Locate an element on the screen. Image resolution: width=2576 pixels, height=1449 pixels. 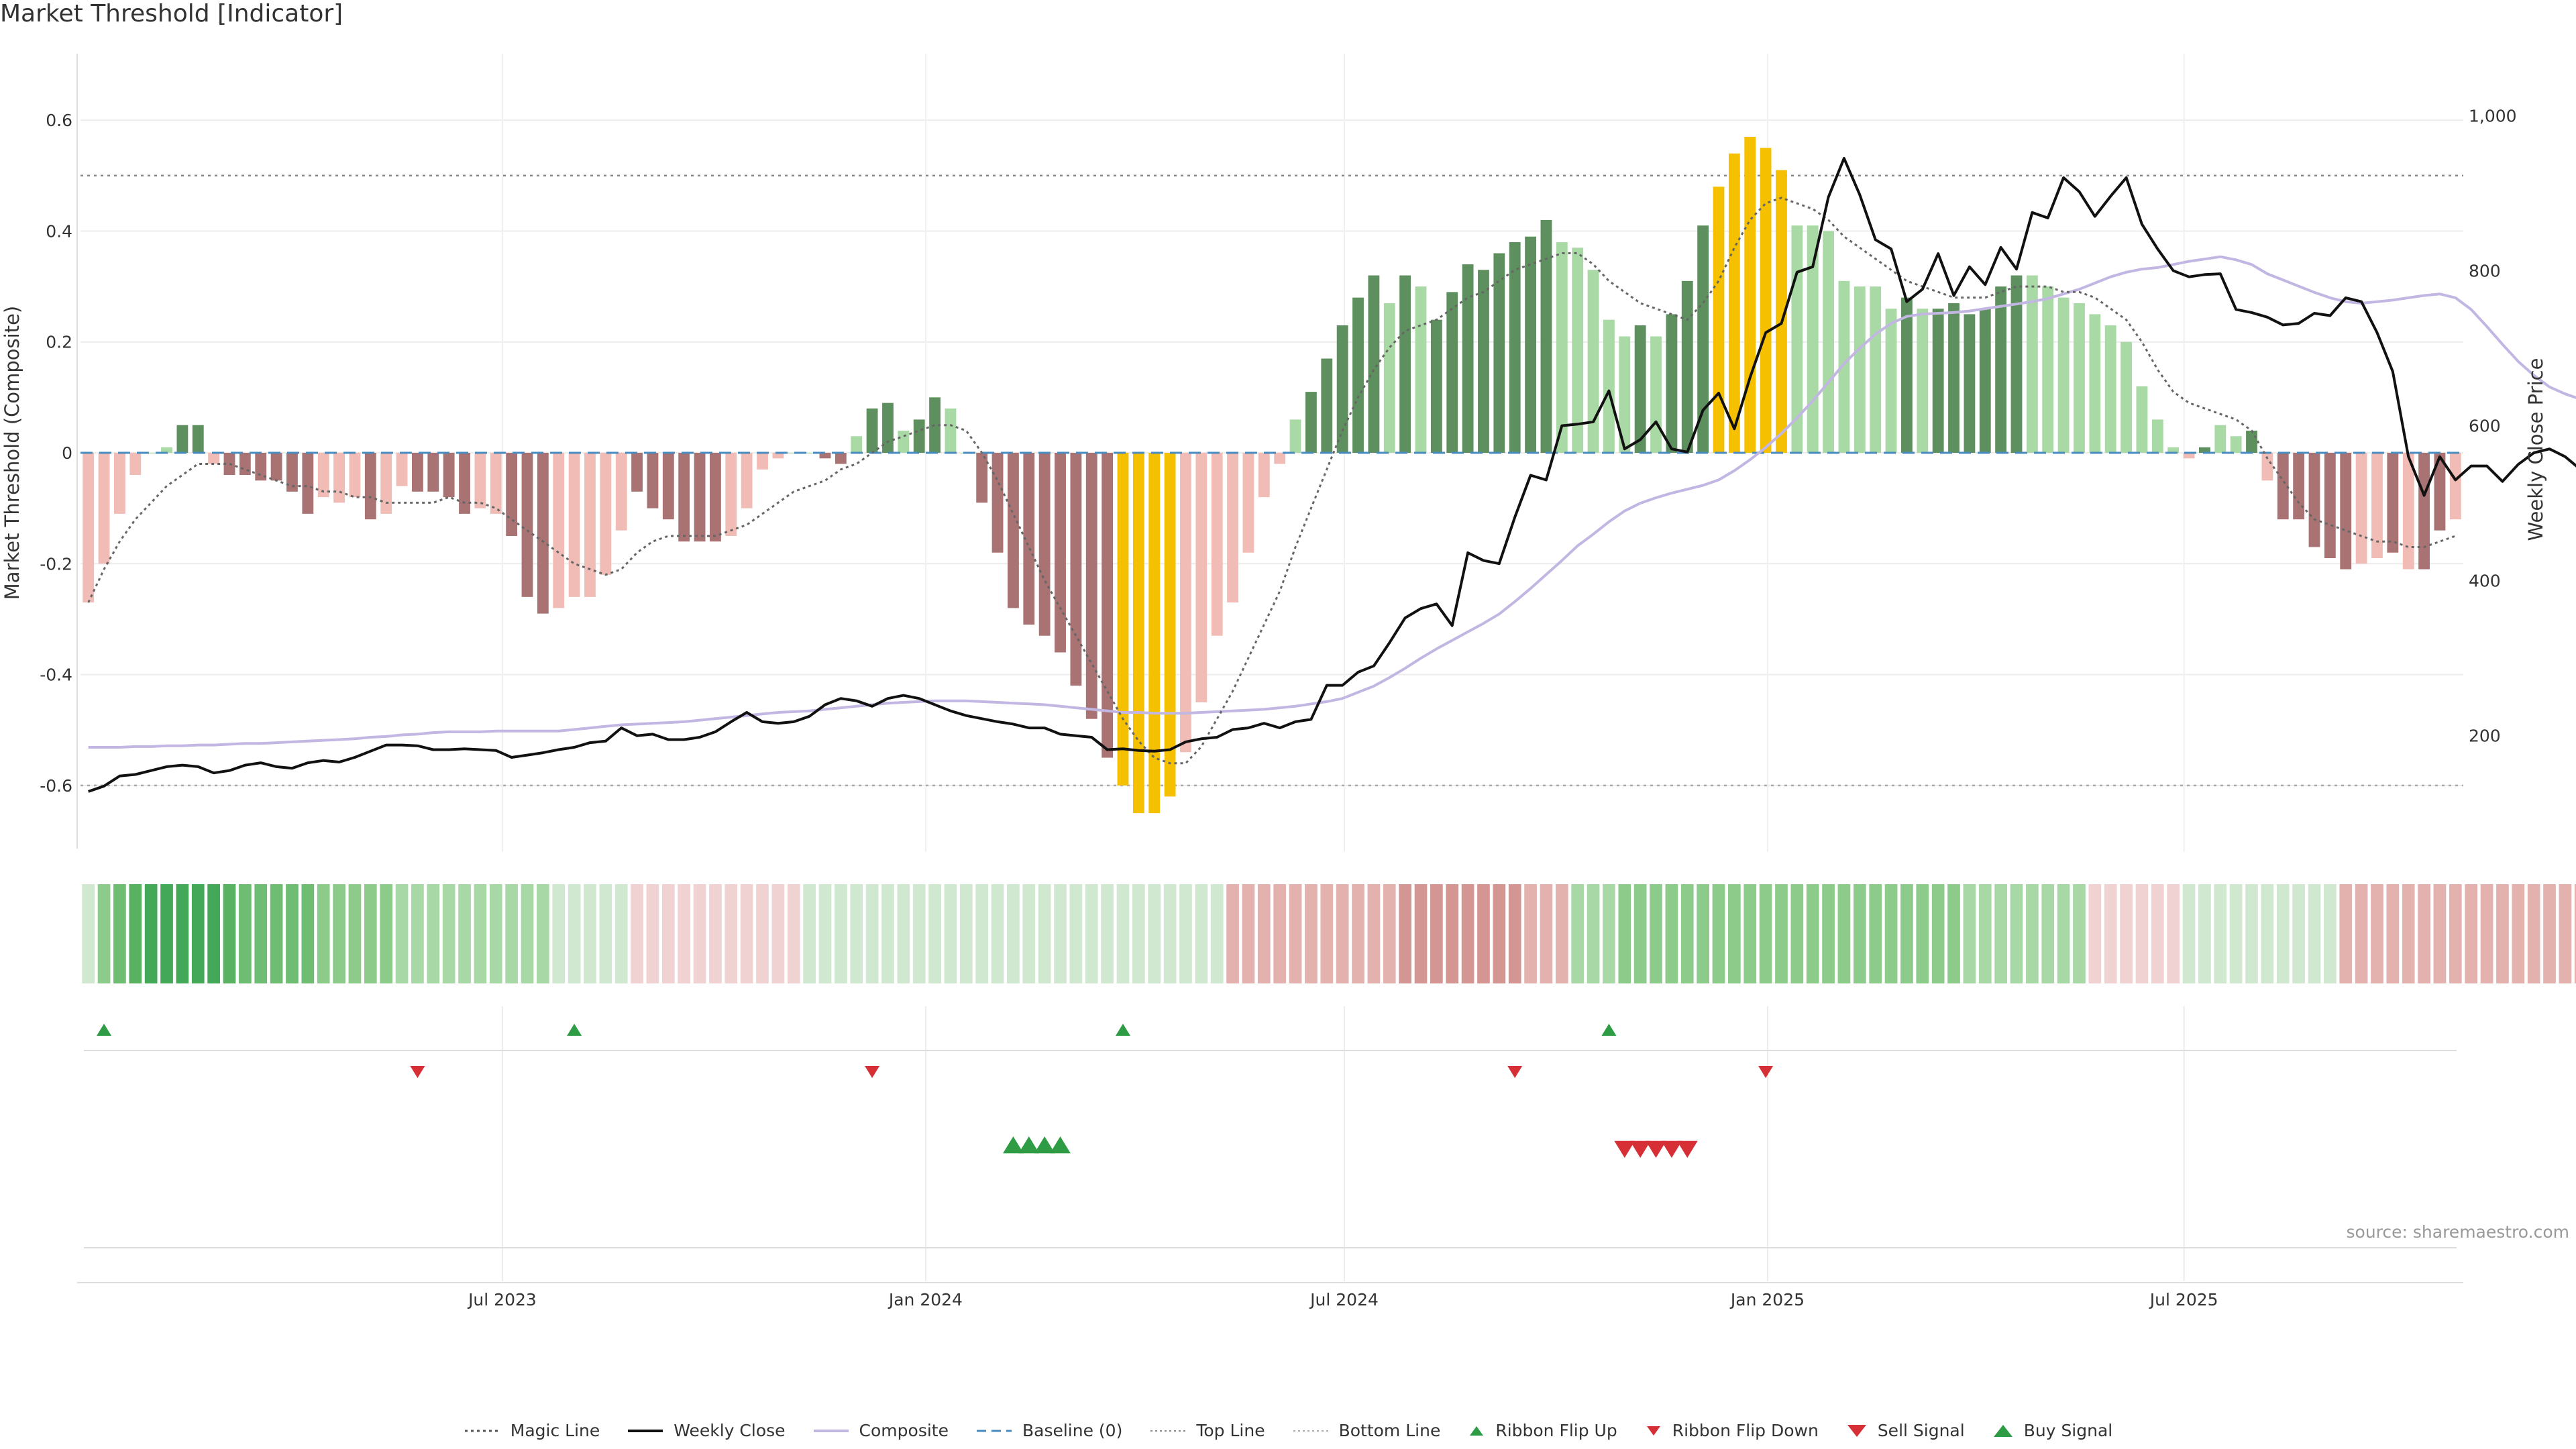
chart-title: Market Threshold [Indicator] is located at coordinates (171, 14).